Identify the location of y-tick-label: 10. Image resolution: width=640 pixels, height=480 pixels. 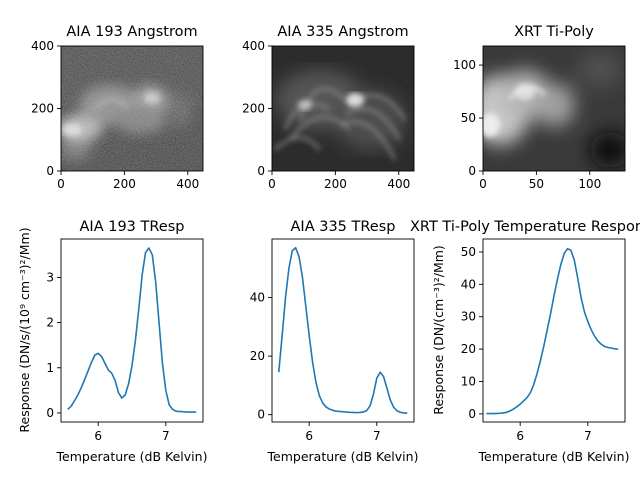
(468, 382).